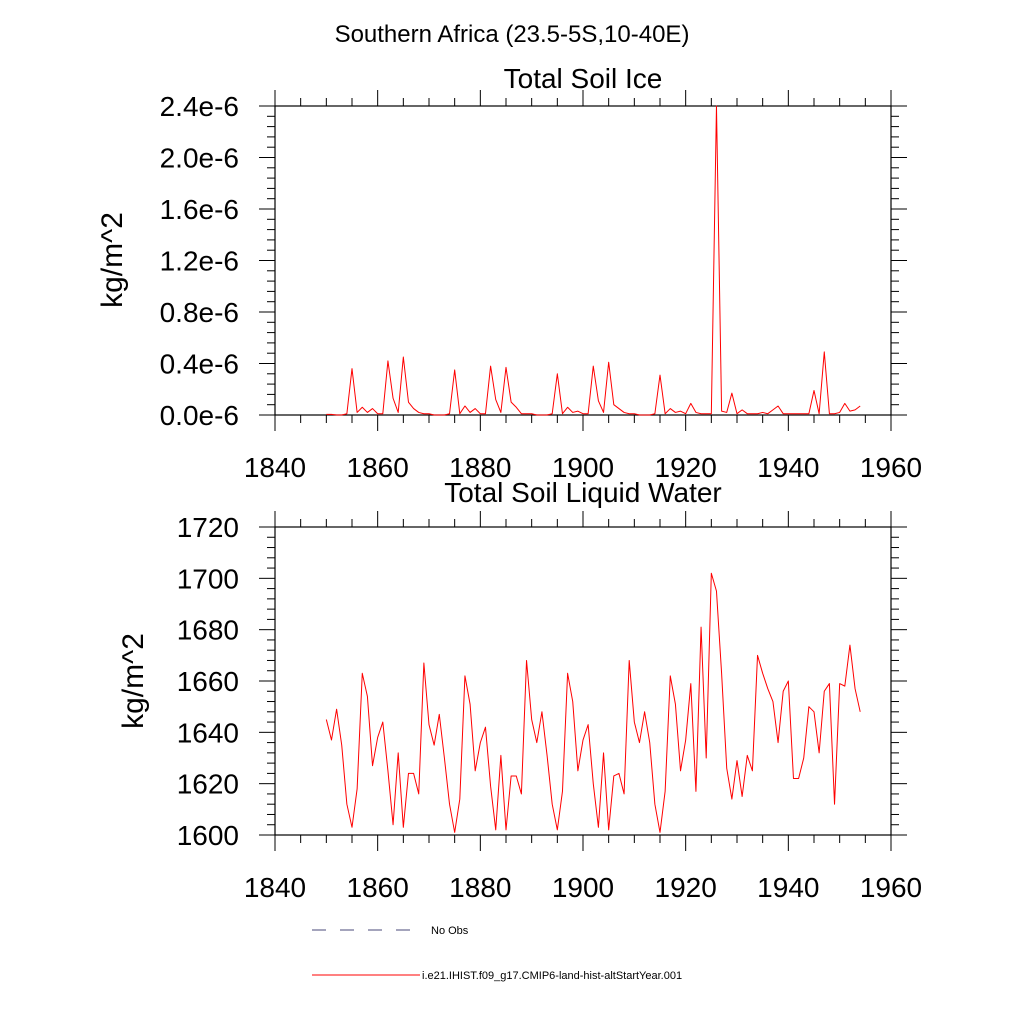 This screenshot has width=1024, height=1024. Describe the element at coordinates (450, 931) in the screenshot. I see `legend-obs-label: No Obs` at that location.